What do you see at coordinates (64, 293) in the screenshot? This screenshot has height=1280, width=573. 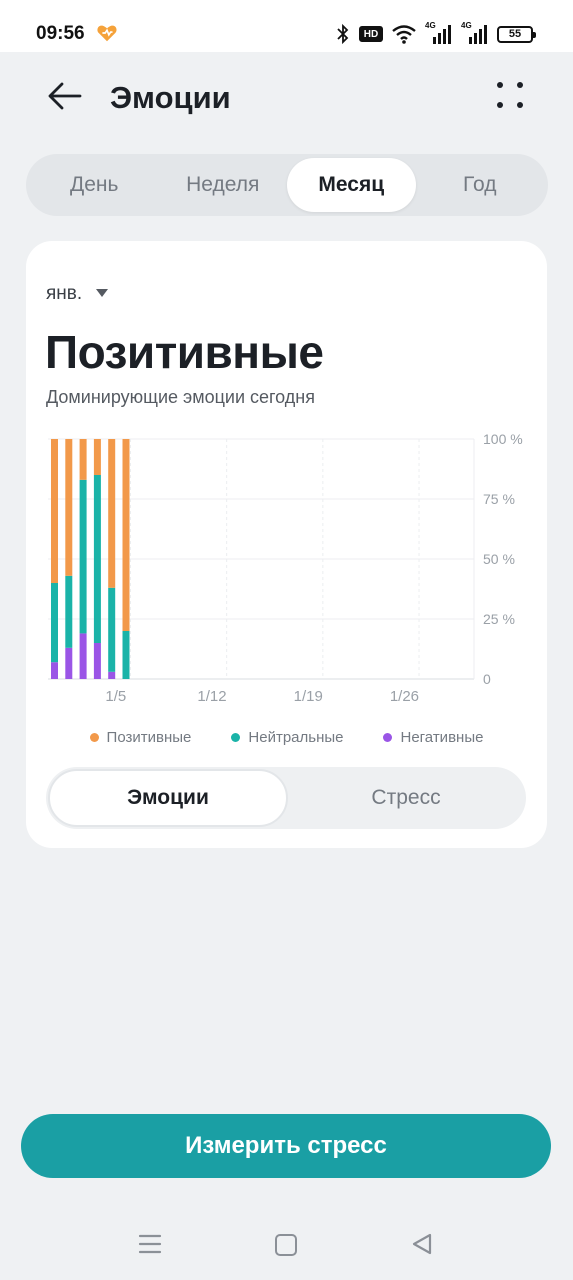 I see `month-label: янв.` at bounding box center [64, 293].